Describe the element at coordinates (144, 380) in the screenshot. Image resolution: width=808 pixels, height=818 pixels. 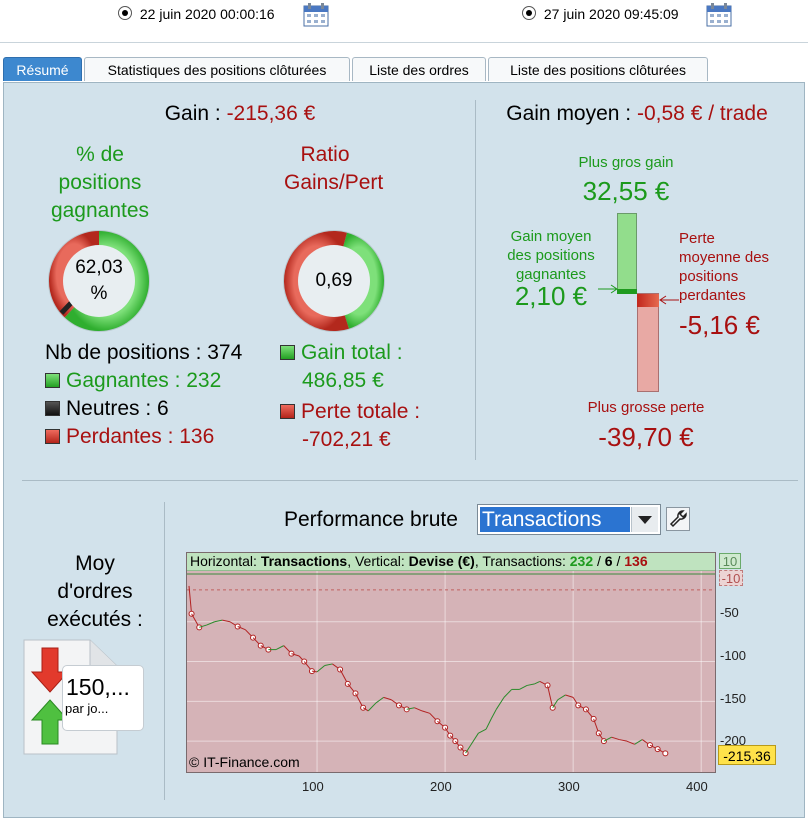
I see `gagnantes-text: Gagnantes : 232` at that location.